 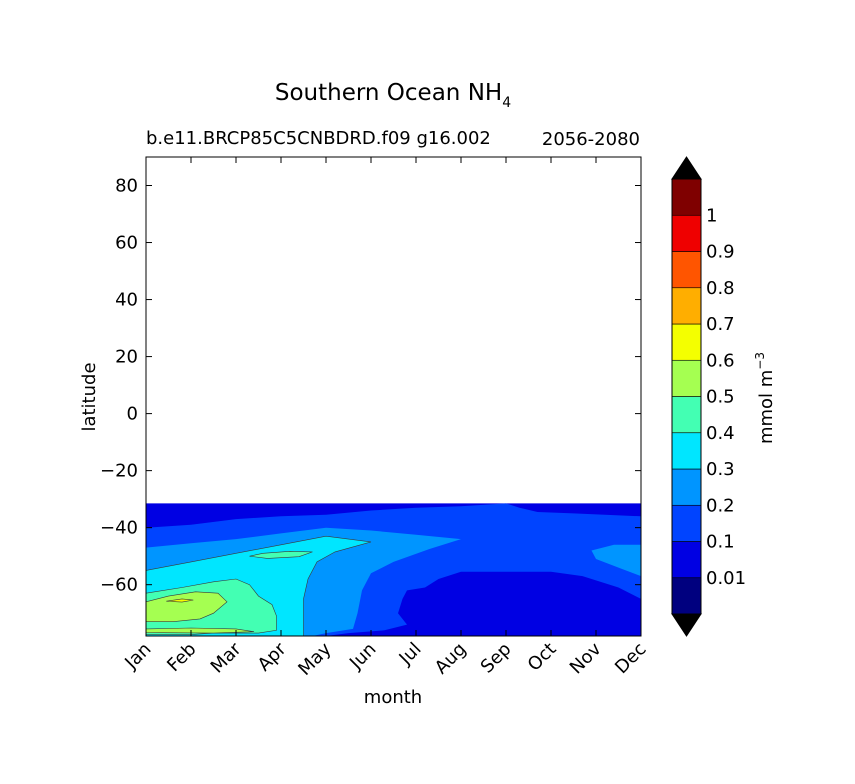 I want to click on colorbar-tick-label: 0.1, so click(x=720, y=542).